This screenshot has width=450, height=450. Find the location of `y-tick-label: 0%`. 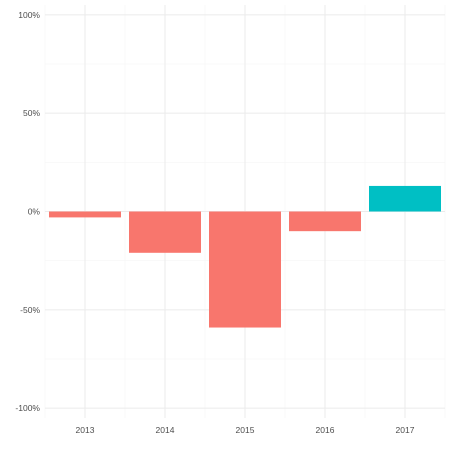

y-tick-label: 0% is located at coordinates (34, 212).